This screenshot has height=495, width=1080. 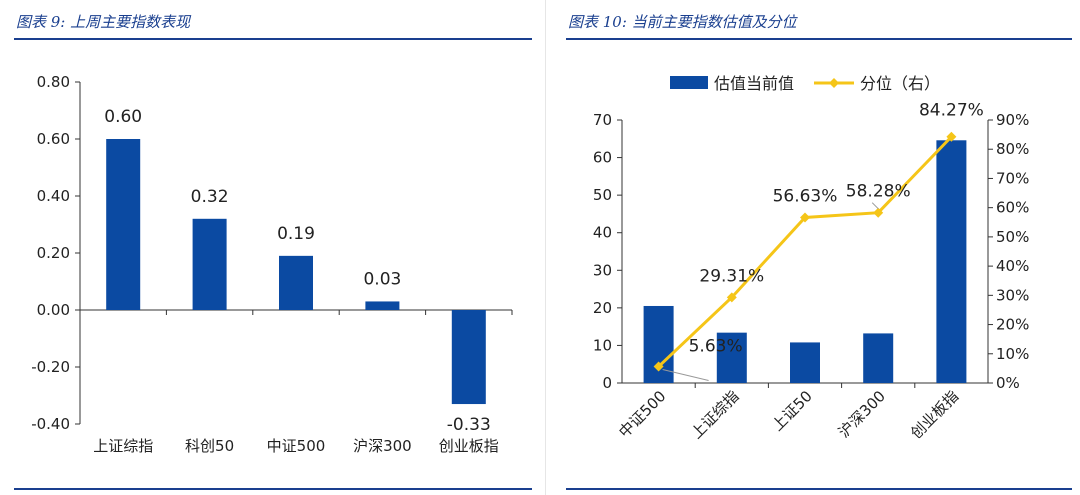 I want to click on data-label: 0.03, so click(x=382, y=279).